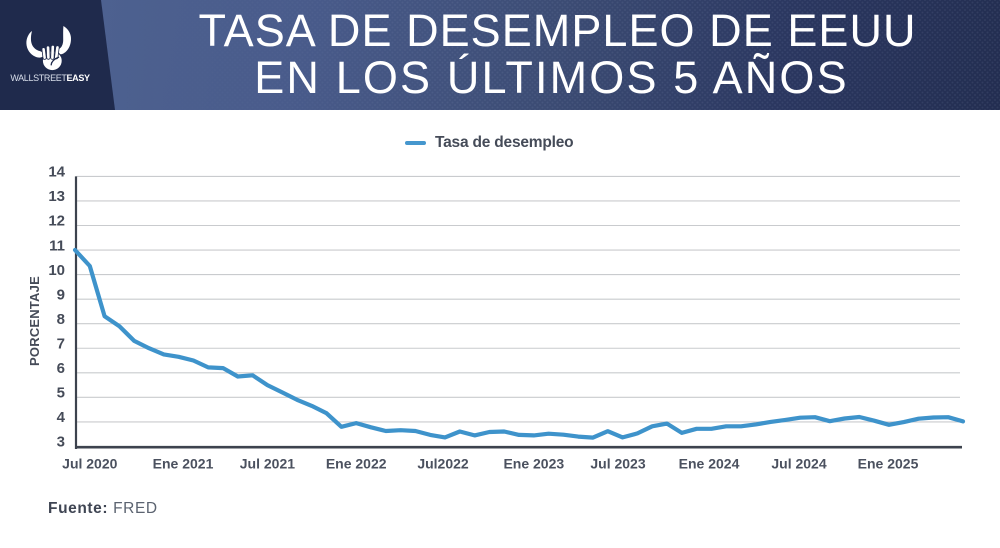  Describe the element at coordinates (34, 321) in the screenshot. I see `svg-text: PORCENTAJE` at that location.